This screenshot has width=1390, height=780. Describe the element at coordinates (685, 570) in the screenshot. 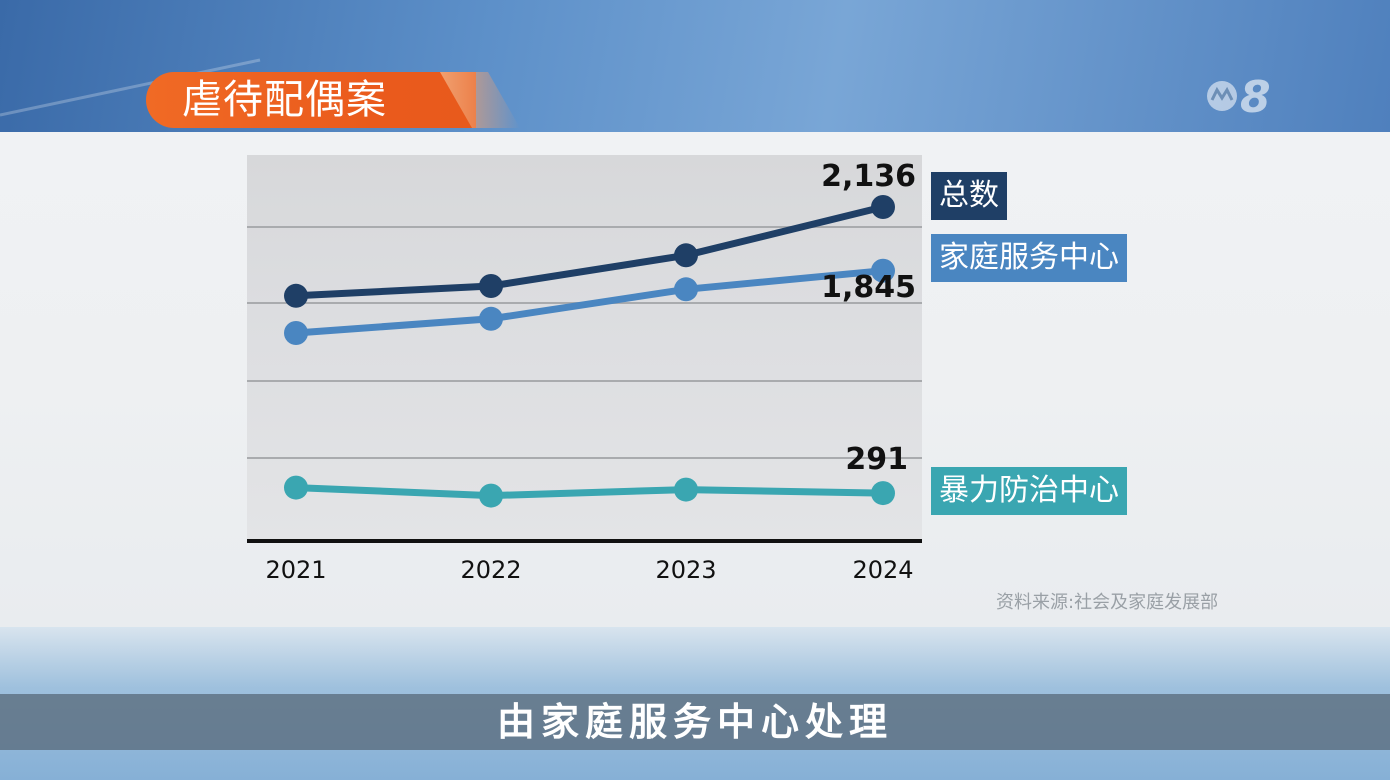

I see `x-tick-label: 2023` at that location.